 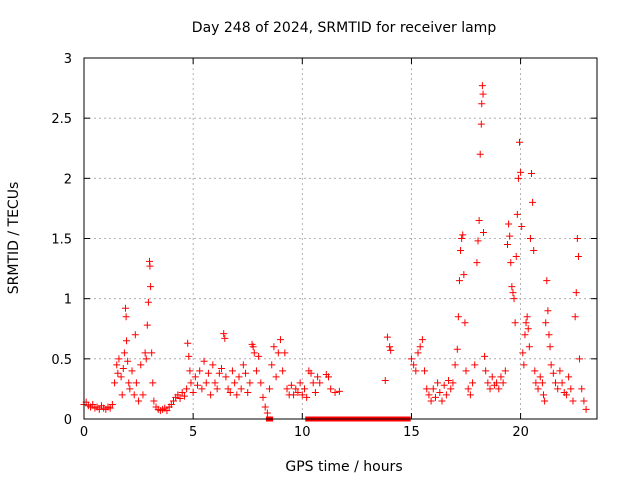 What do you see at coordinates (520, 432) in the screenshot?
I see `x-tick-label: 20` at bounding box center [520, 432].